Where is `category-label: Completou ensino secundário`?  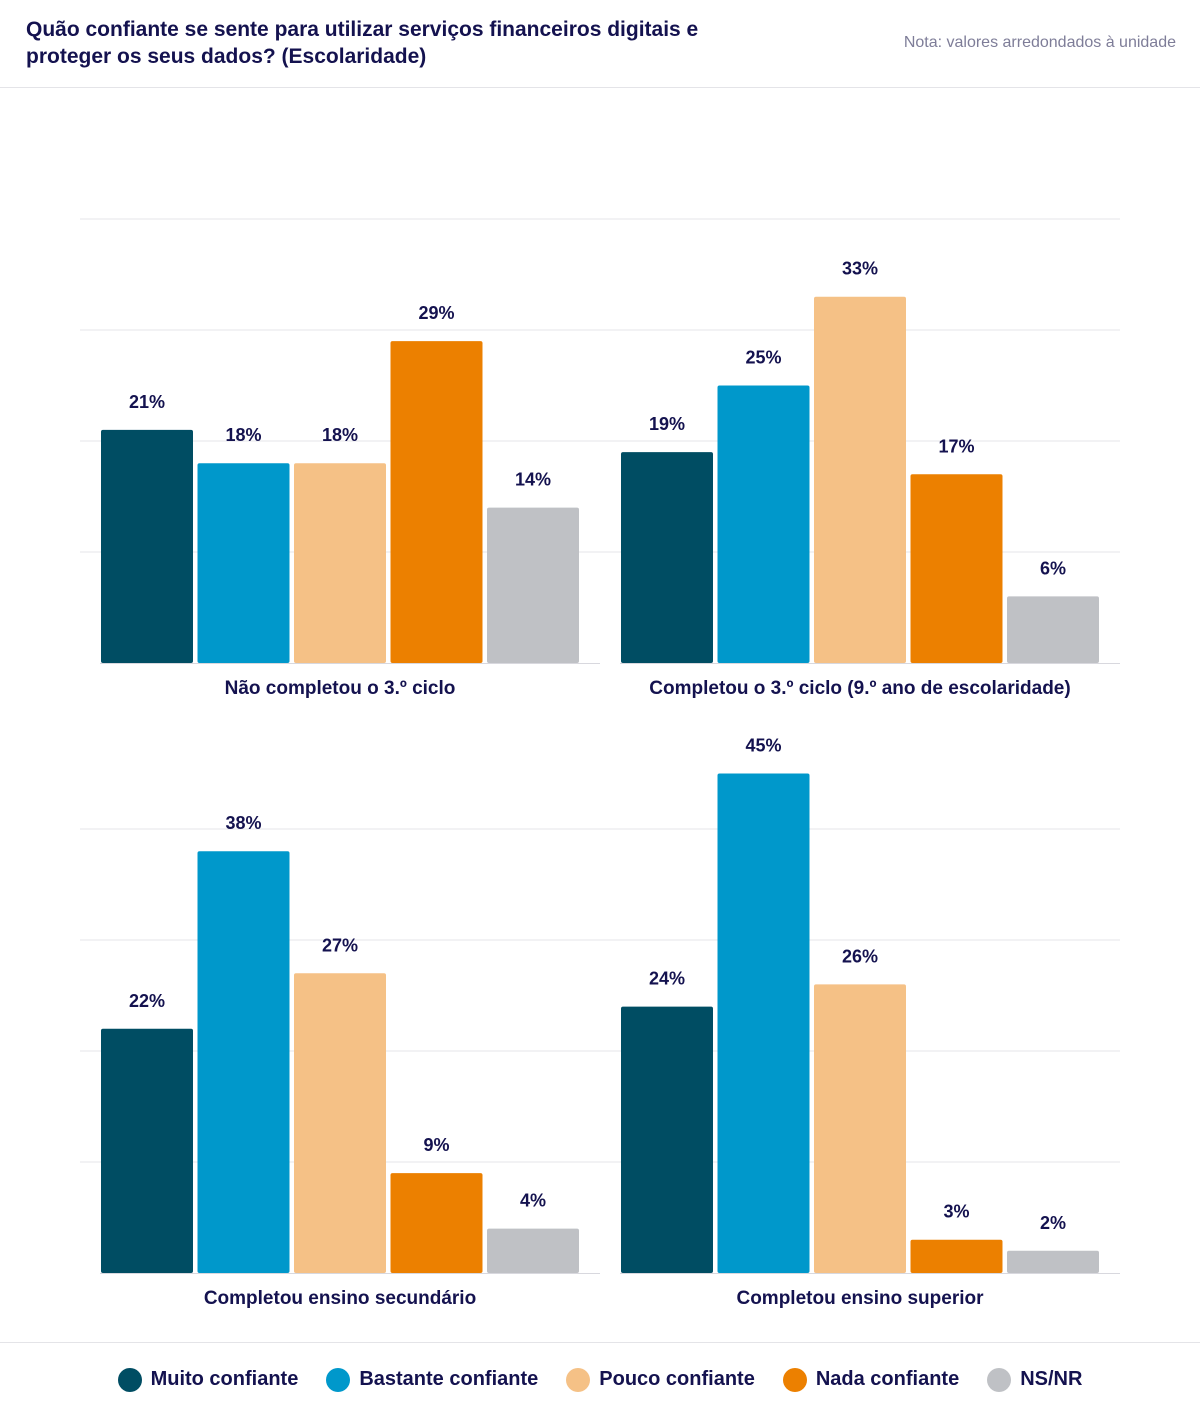
category-label: Completou ensino secundário is located at coordinates (340, 1298).